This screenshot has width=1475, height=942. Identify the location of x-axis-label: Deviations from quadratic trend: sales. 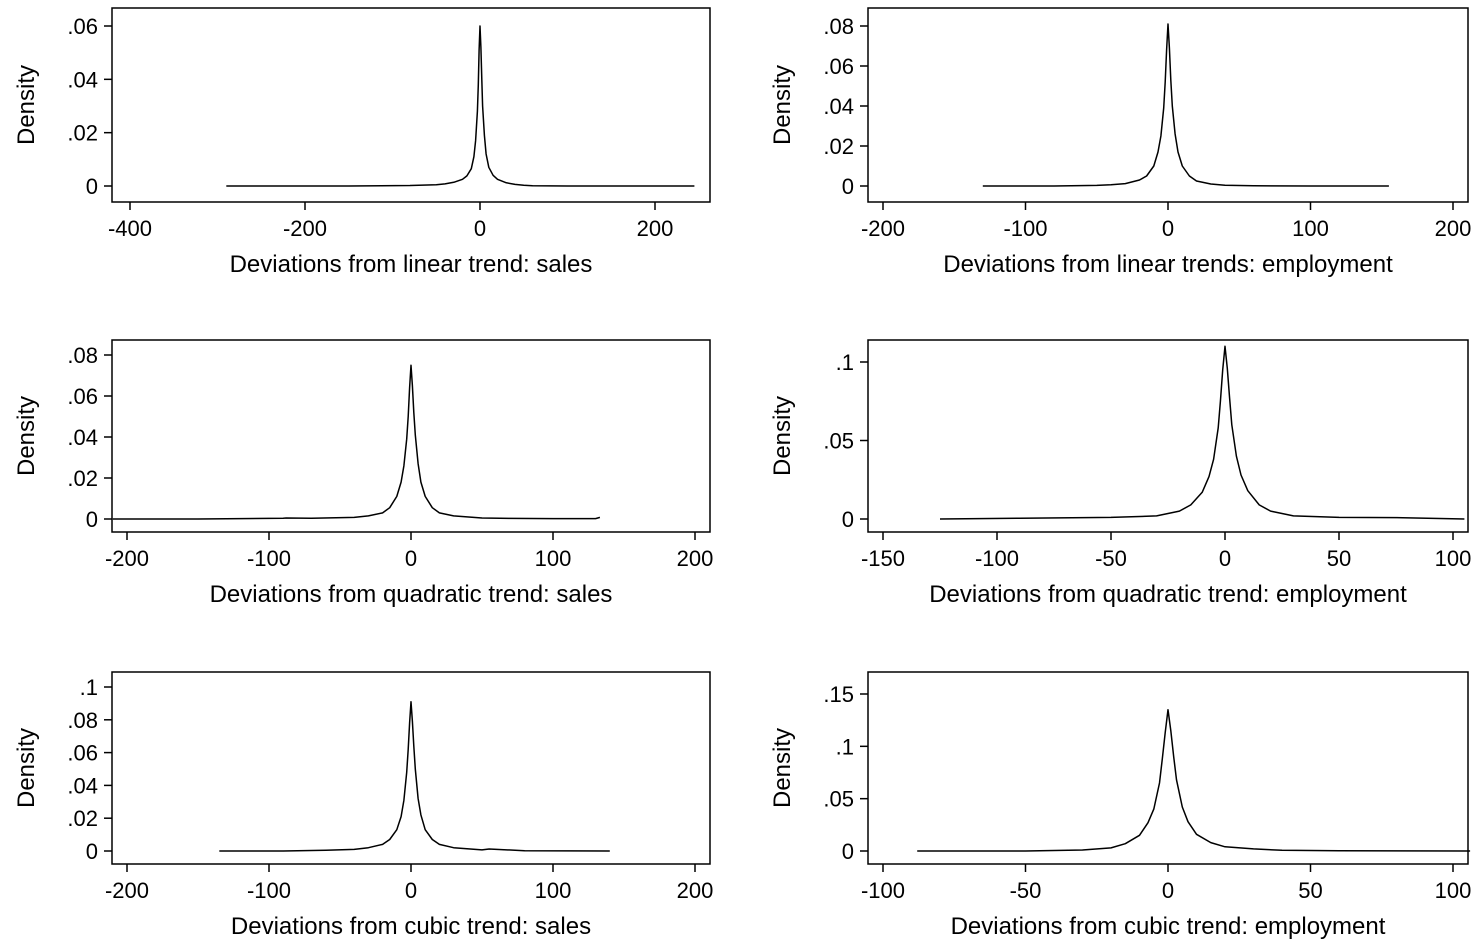
(411, 594).